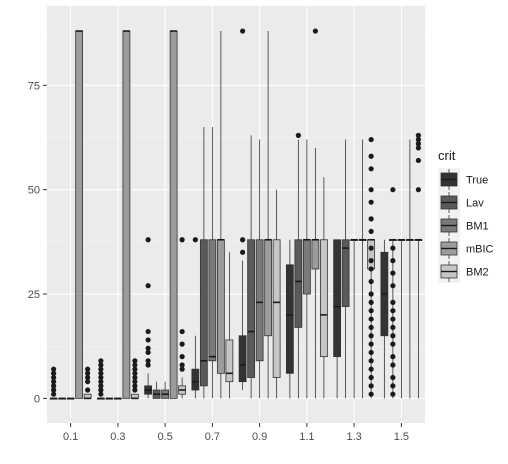 The image size is (508, 464). What do you see at coordinates (477, 181) in the screenshot?
I see `legend-label: True` at bounding box center [477, 181].